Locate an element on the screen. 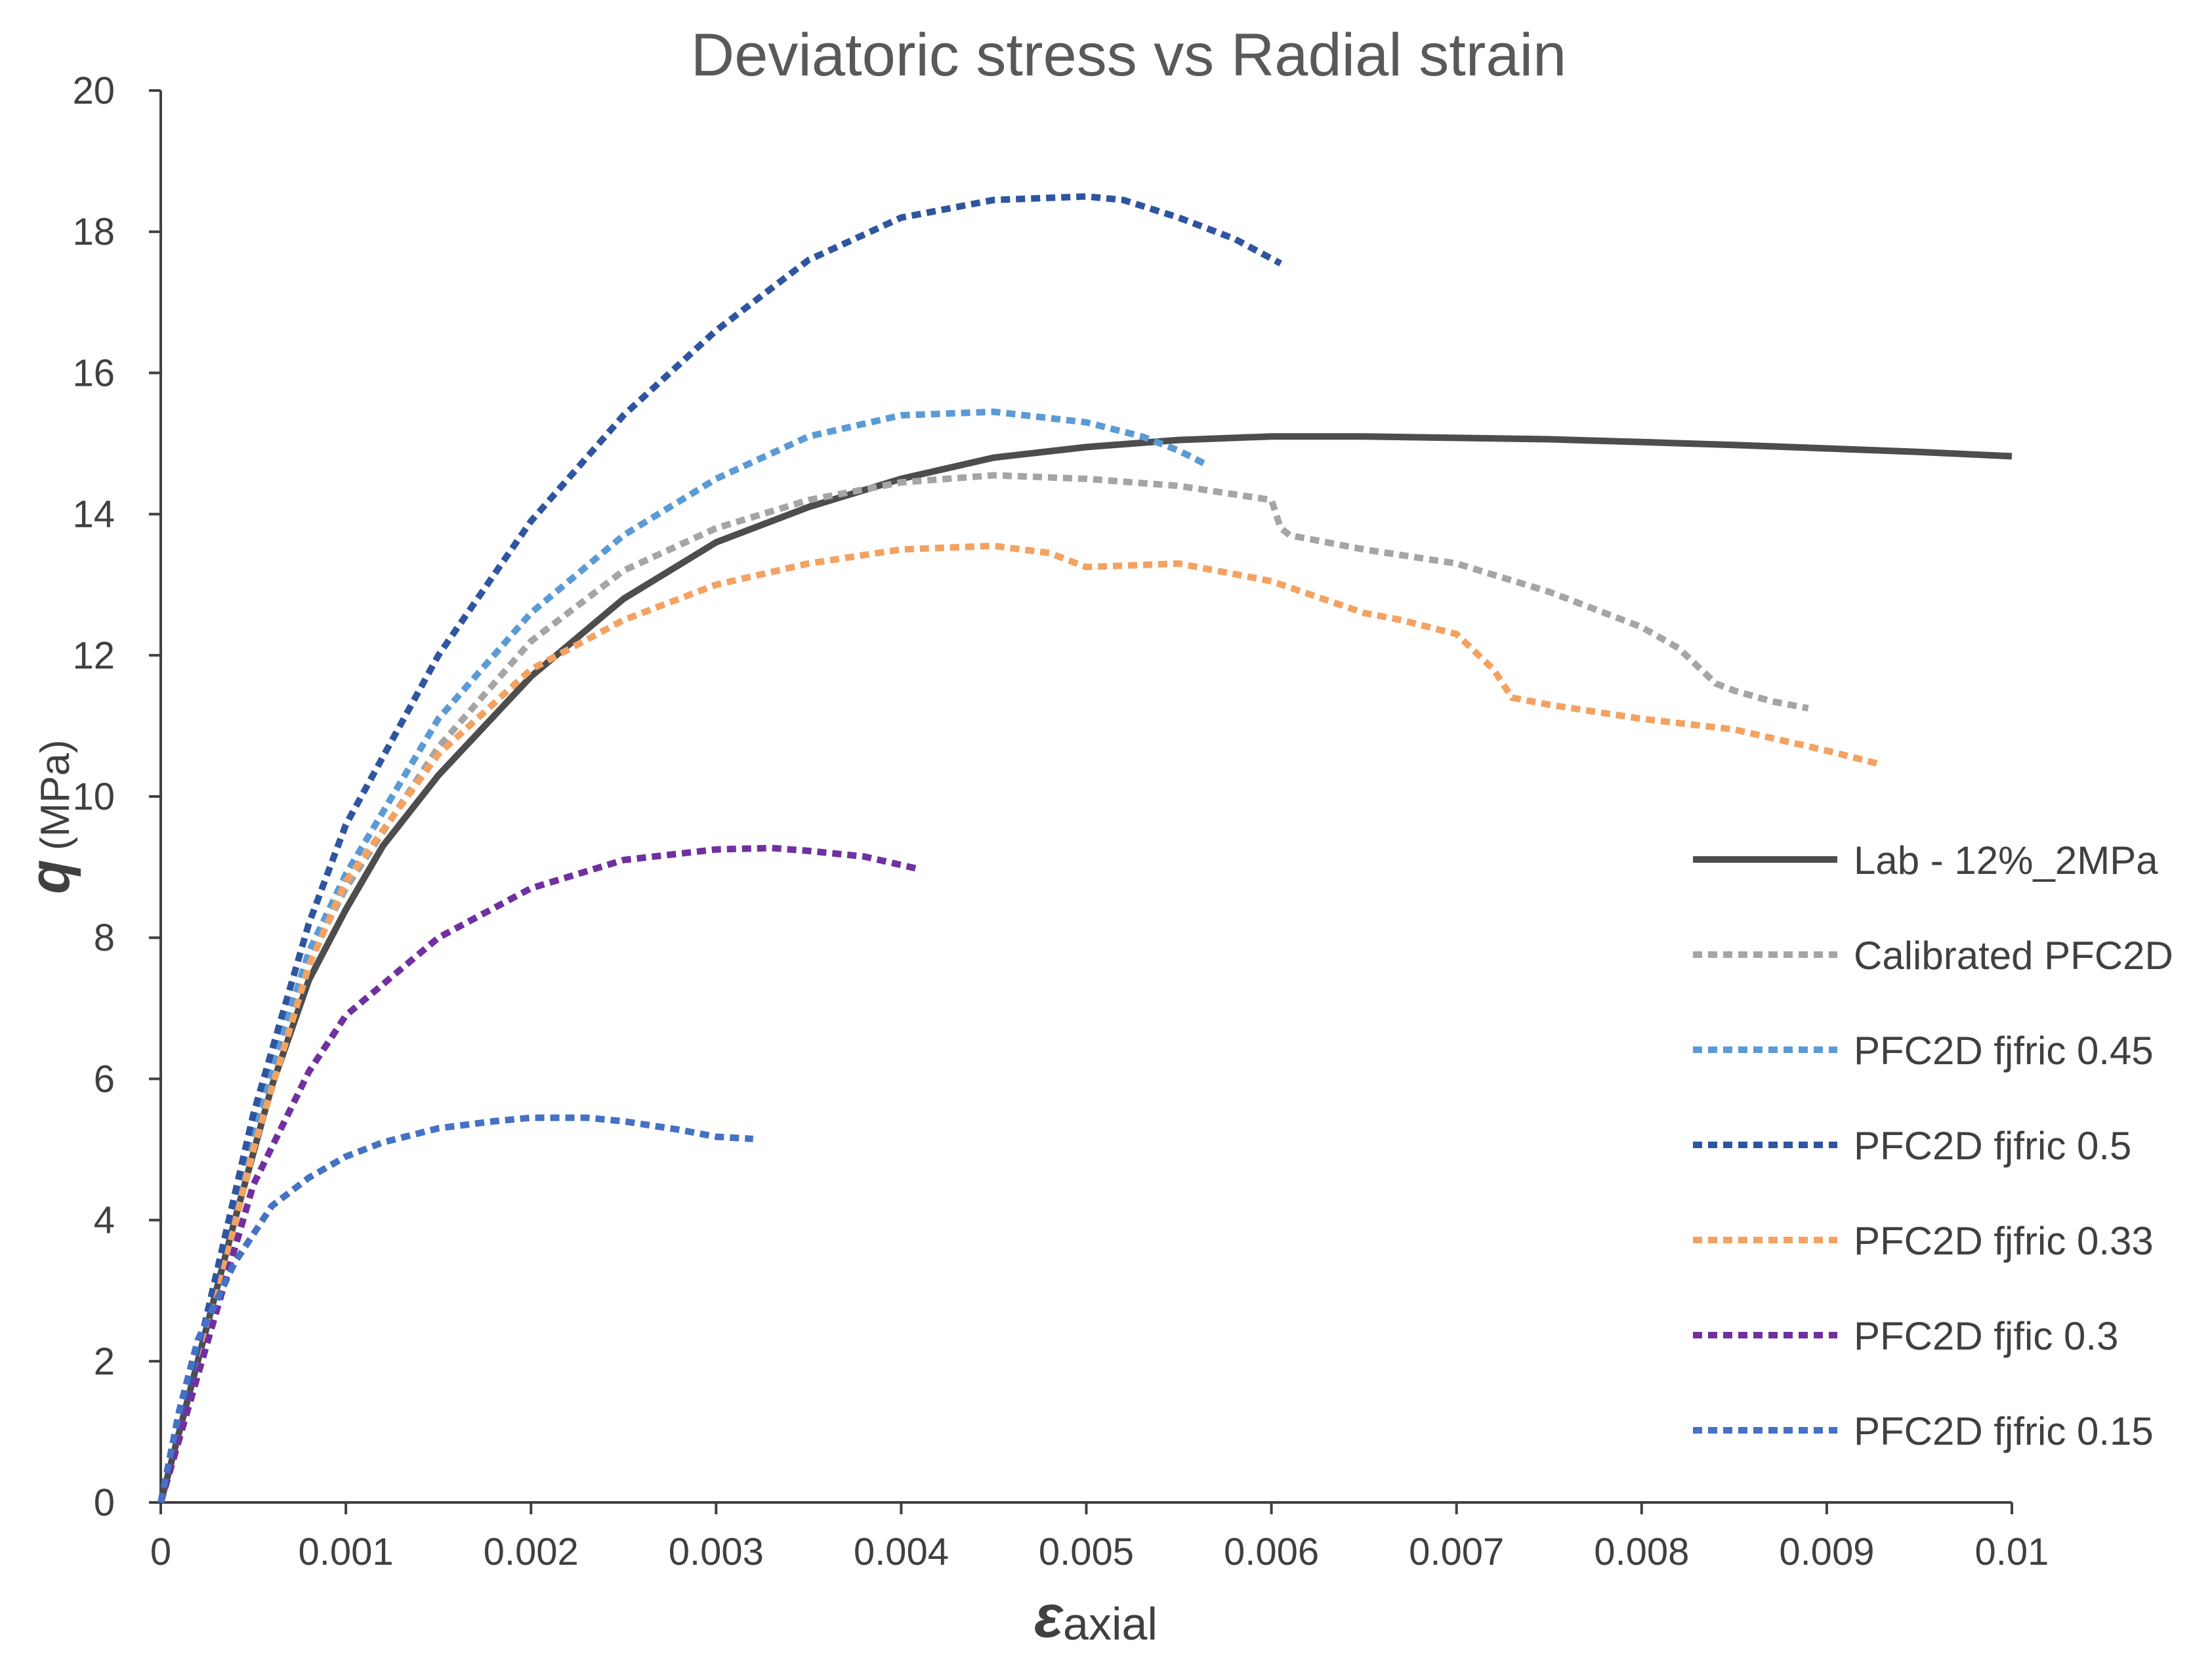 The height and width of the screenshot is (1654, 2212). x-tick-label: 0 is located at coordinates (160, 1552).